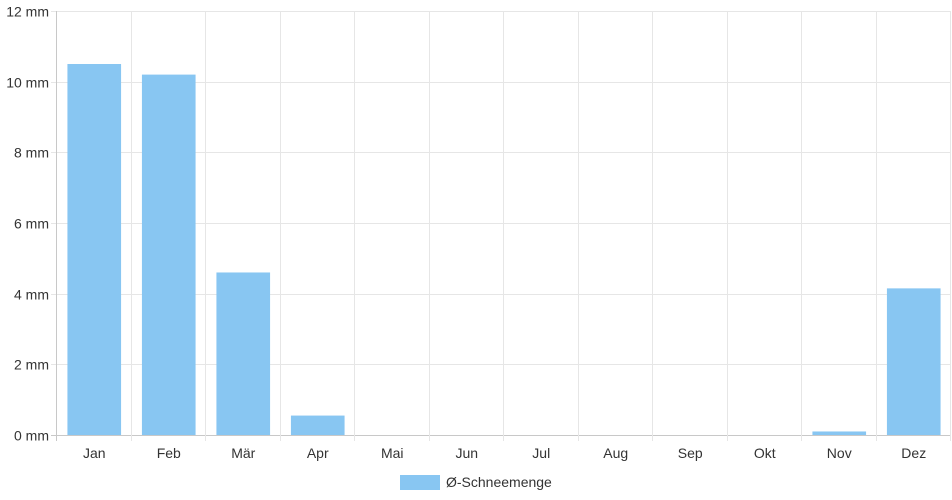 The image size is (952, 500). I want to click on legend-label: Ø-Schneemenge, so click(499, 482).